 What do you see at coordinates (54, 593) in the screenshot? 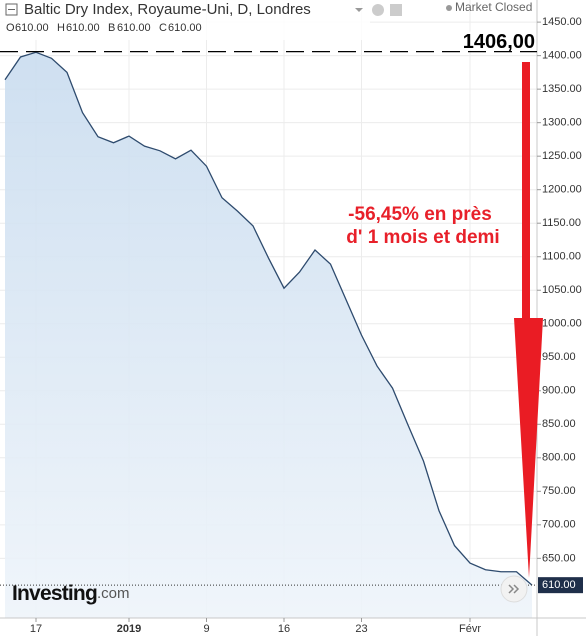
I see `logo-name: Investing` at bounding box center [54, 593].